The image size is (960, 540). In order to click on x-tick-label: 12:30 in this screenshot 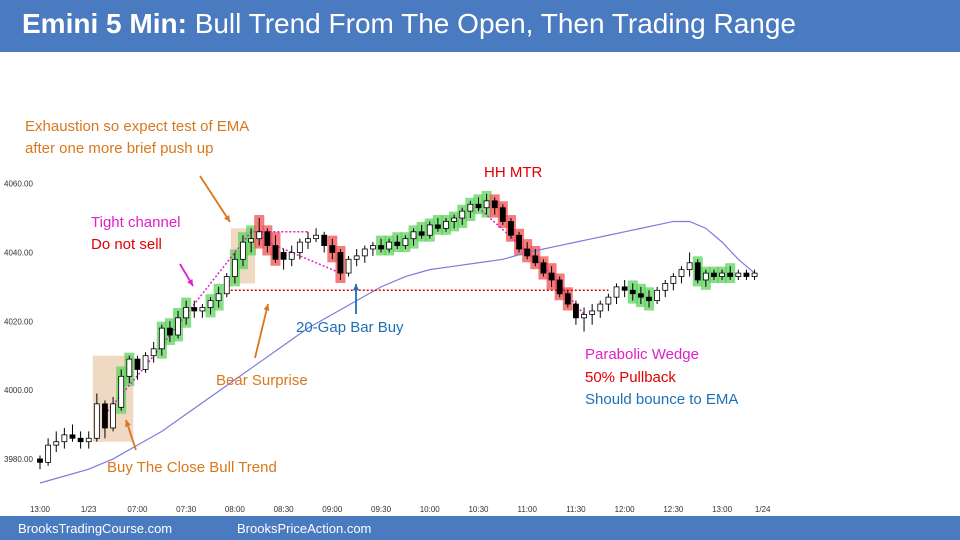, I will do `click(673, 509)`.